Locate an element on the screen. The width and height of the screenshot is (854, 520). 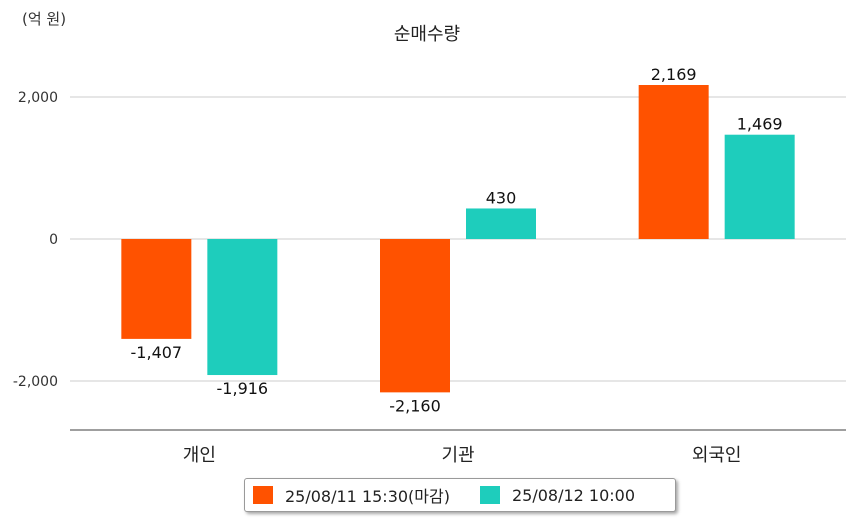
legend-label-series-2: 25/08/12 10:00 is located at coordinates (573, 495).